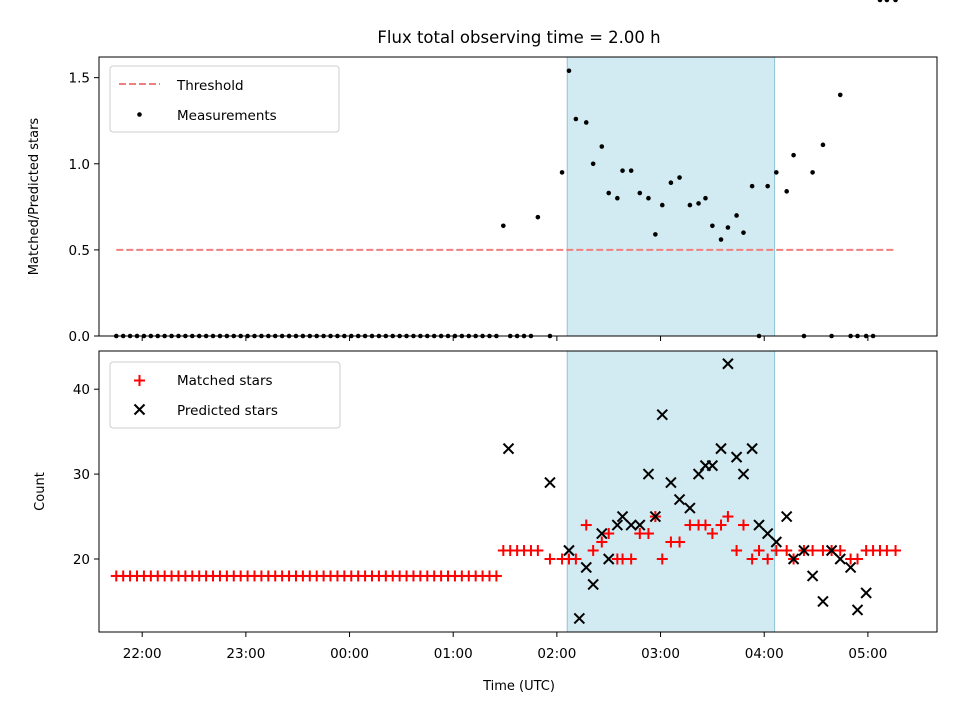  What do you see at coordinates (40, 491) in the screenshot?
I see `bottom-y-axis-label: Count` at bounding box center [40, 491].